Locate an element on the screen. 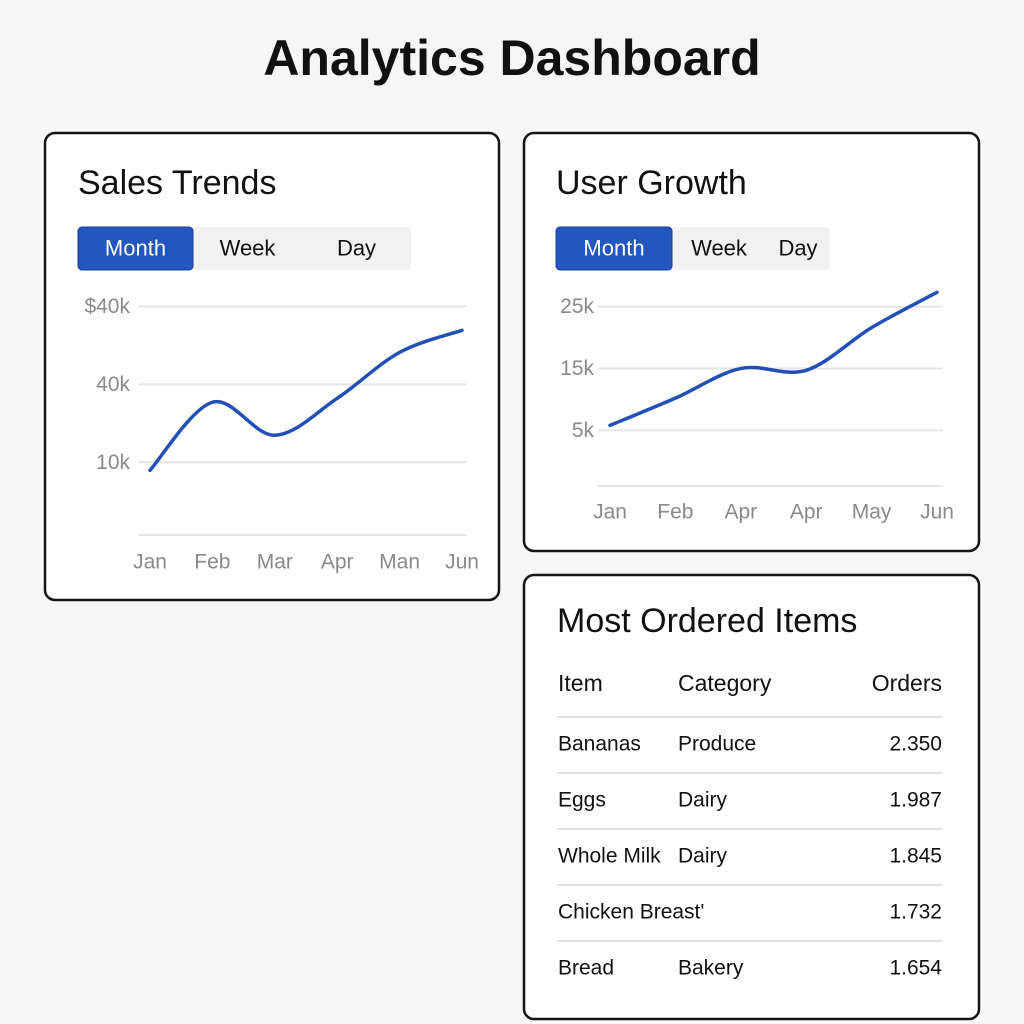  column-header: Orders is located at coordinates (907, 683).